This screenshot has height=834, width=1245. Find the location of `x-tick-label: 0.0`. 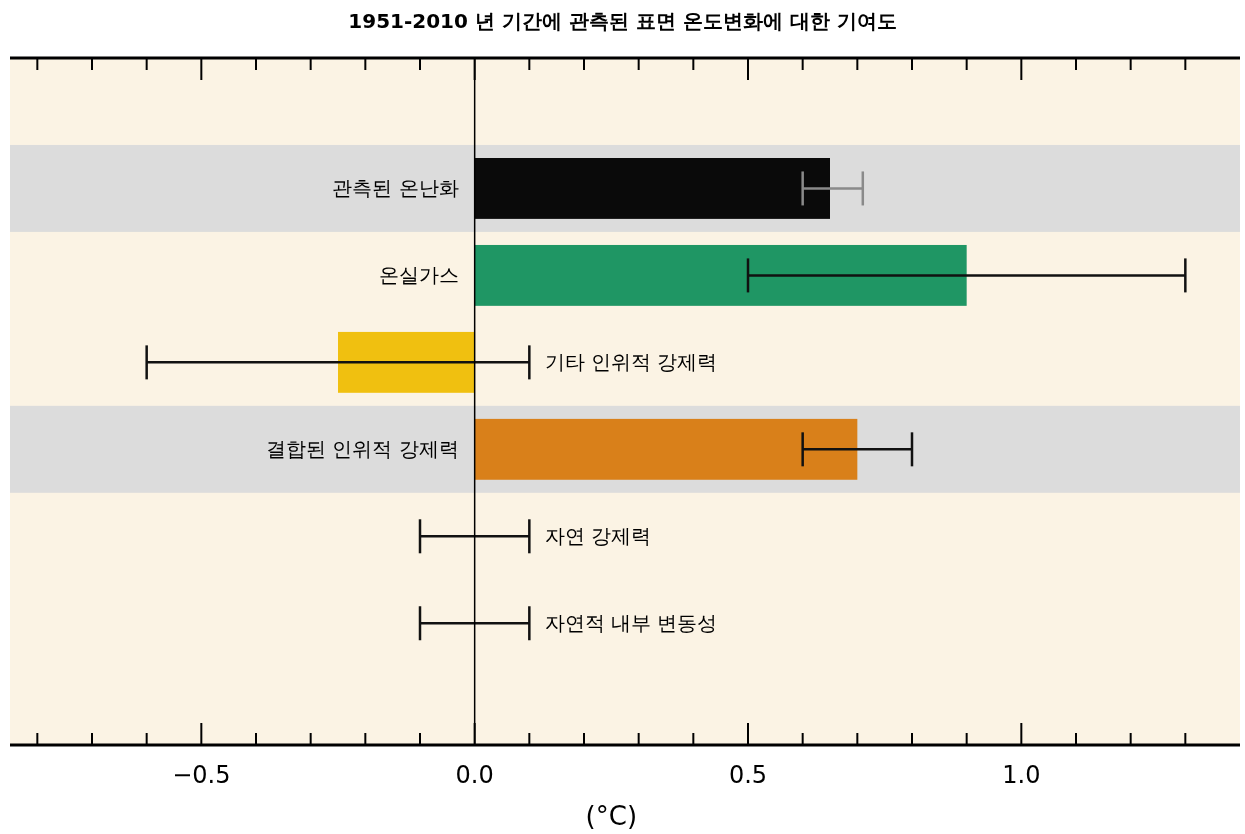

x-tick-label: 0.0 is located at coordinates (474, 775).